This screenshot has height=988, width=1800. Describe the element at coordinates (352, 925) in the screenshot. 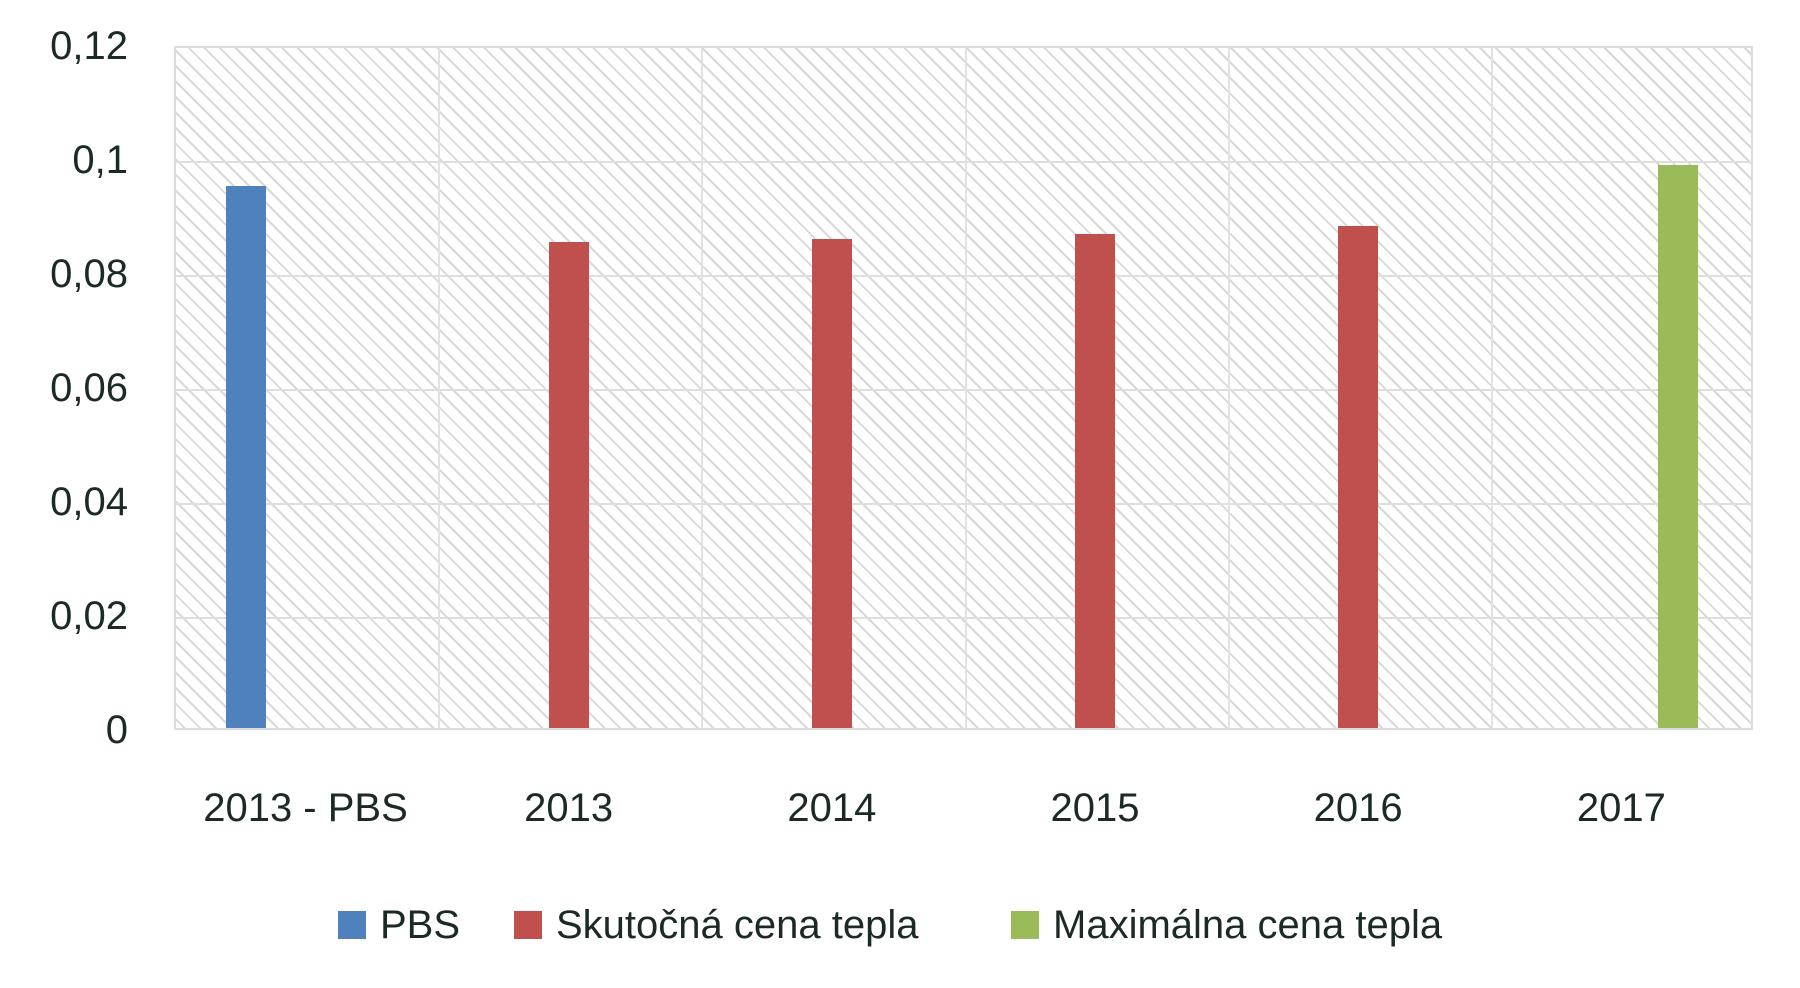

I see `legend-swatch-pbs` at that location.